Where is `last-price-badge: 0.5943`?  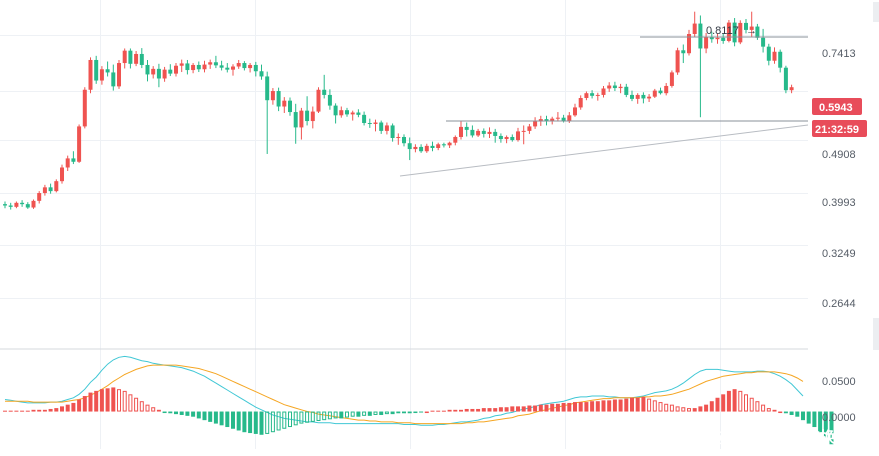 last-price-badge: 0.5943 is located at coordinates (837, 106).